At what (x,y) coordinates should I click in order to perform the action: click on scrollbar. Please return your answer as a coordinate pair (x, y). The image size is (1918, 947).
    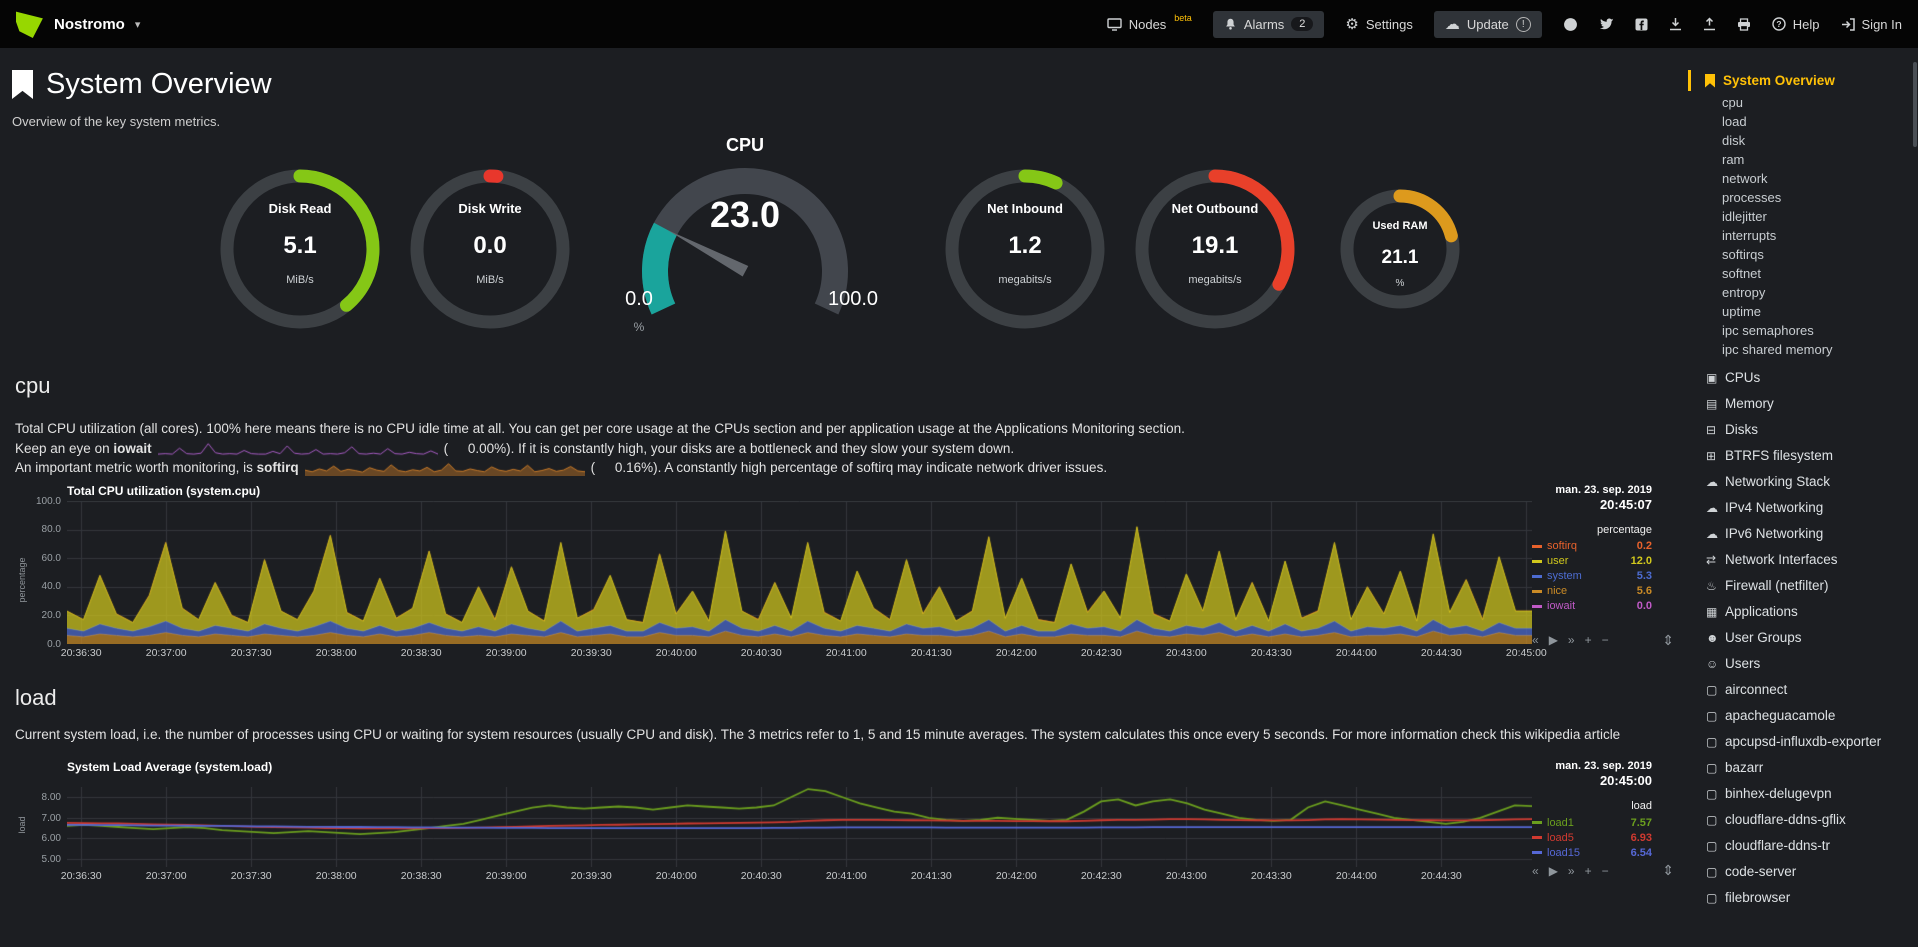
    Looking at the image, I should click on (1915, 497).